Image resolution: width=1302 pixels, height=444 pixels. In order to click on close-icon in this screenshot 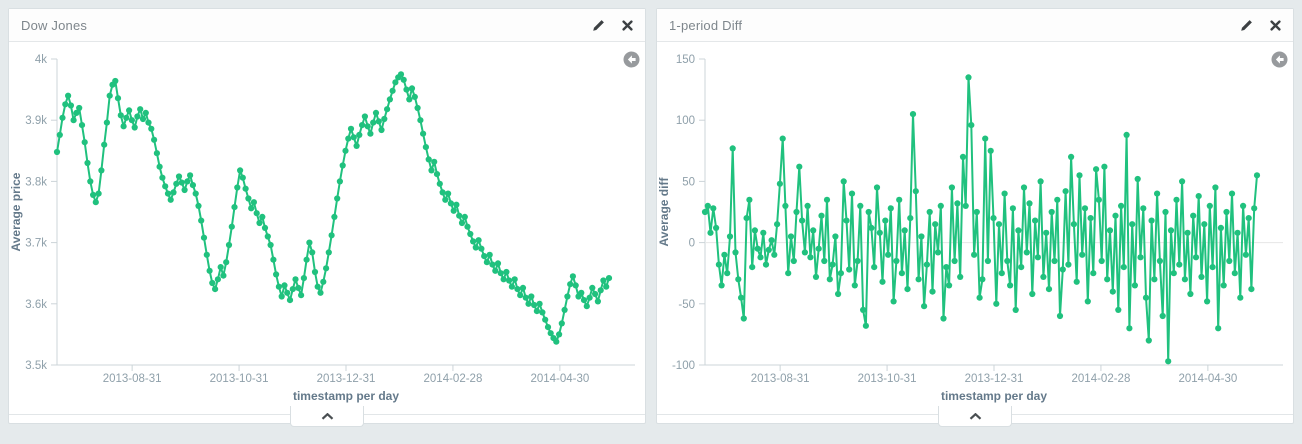, I will do `click(627, 25)`.